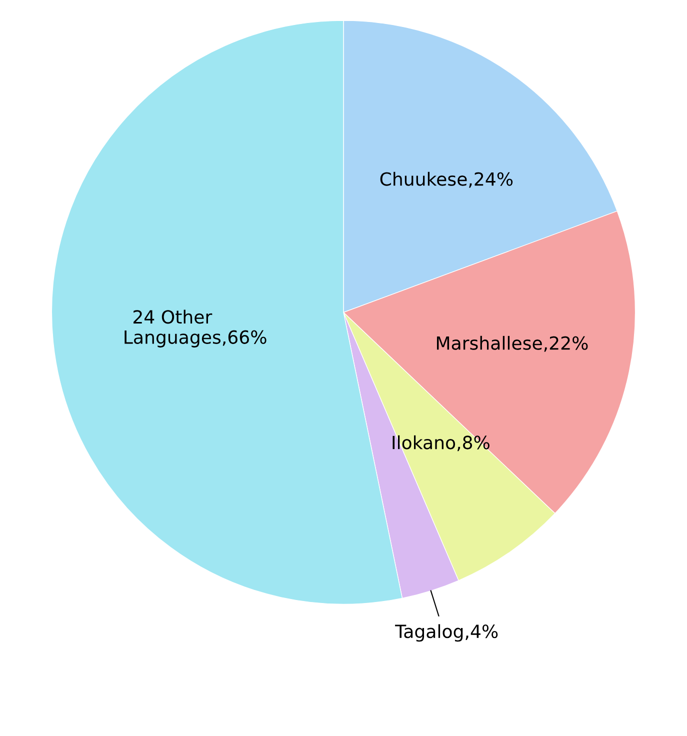  What do you see at coordinates (244, 338) in the screenshot?
I see `data-label: ,66%` at bounding box center [244, 338].